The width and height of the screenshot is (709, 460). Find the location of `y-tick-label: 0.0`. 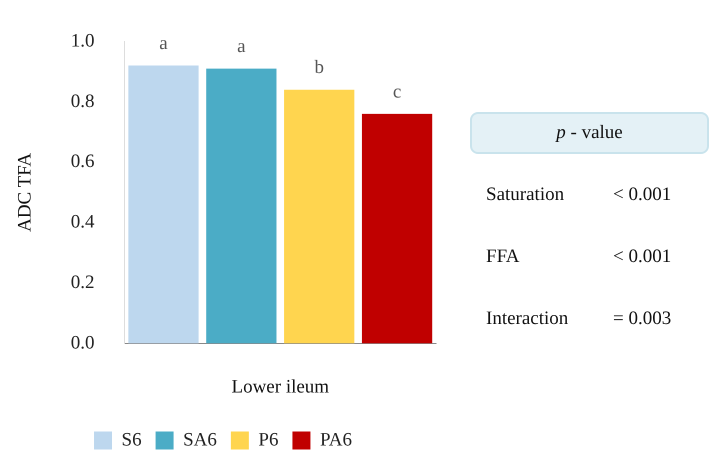

y-tick-label: 0.0 is located at coordinates (82, 343).